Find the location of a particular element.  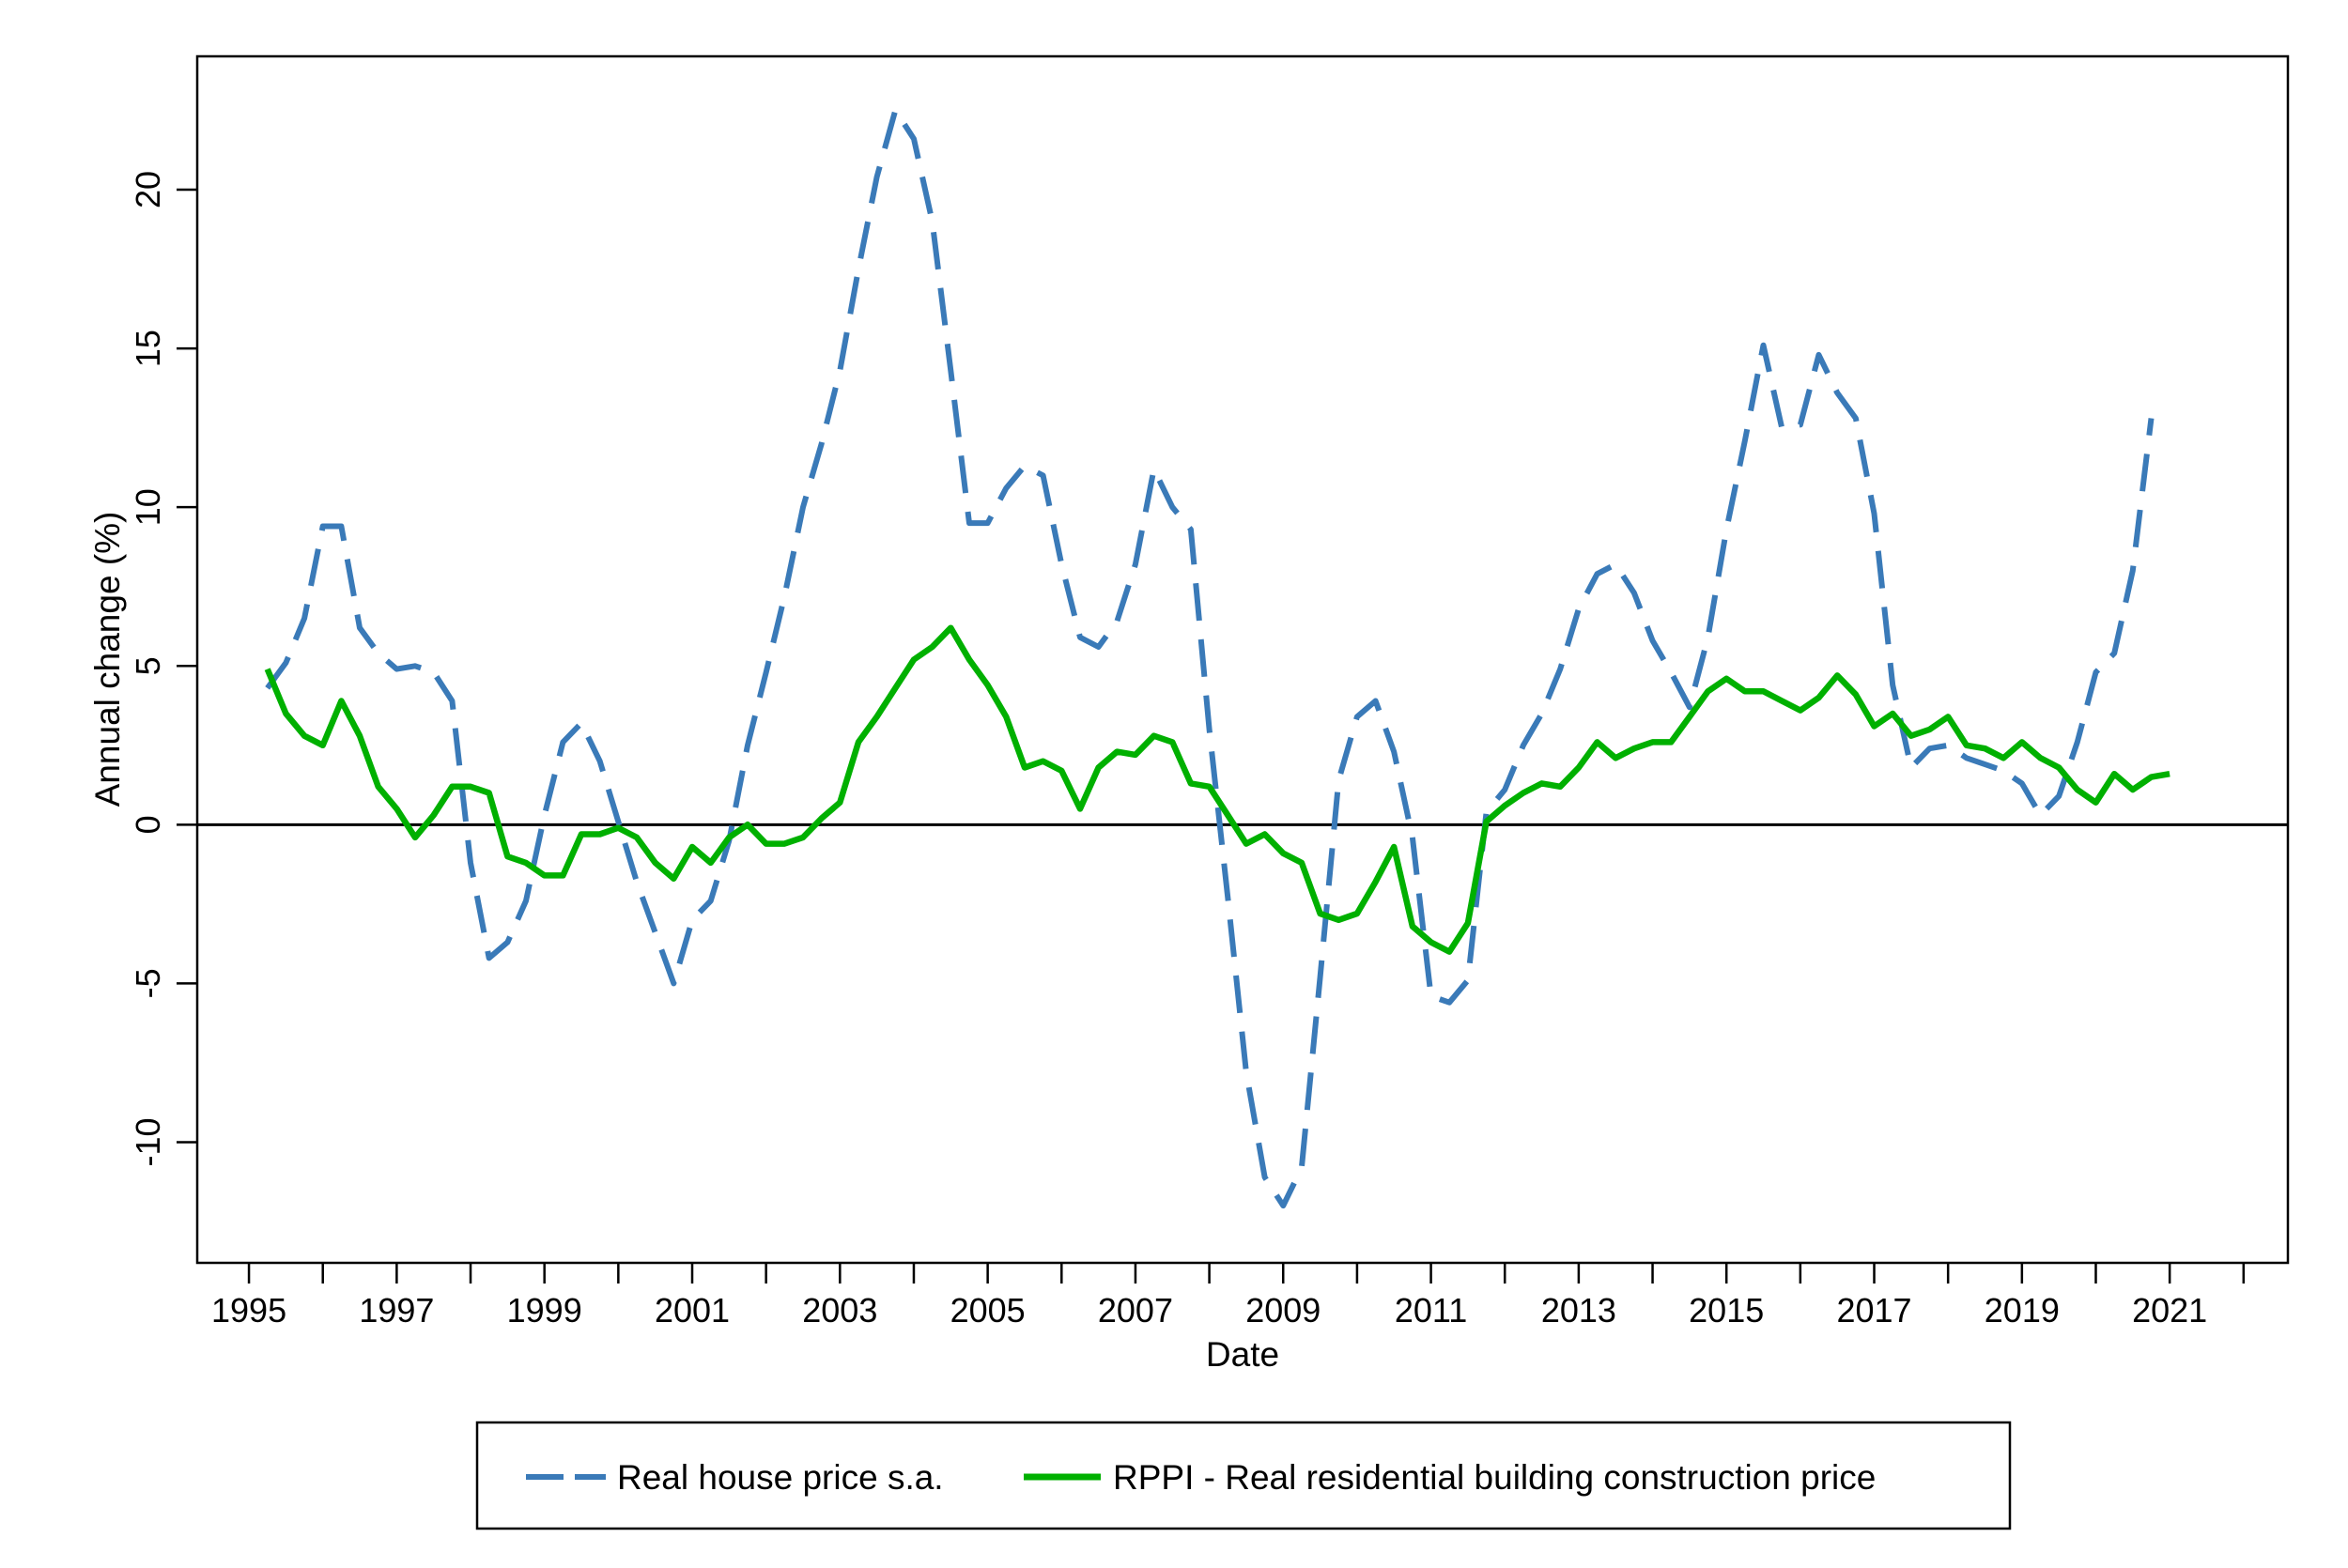

y-tick-label: 10 is located at coordinates (148, 507).